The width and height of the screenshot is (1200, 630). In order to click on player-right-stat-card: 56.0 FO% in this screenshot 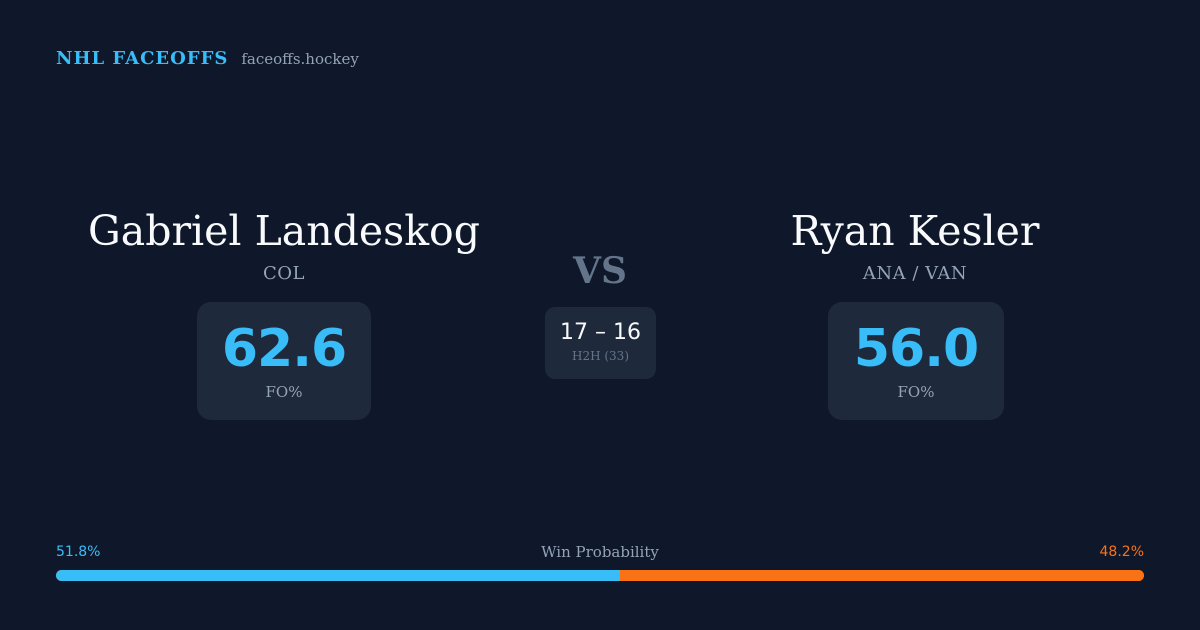, I will do `click(916, 361)`.